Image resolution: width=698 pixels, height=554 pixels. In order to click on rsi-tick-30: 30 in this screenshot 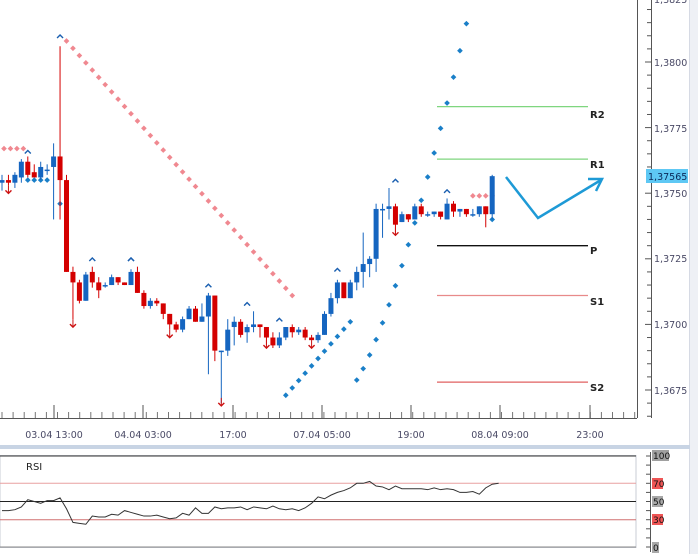, I will do `click(659, 521)`.